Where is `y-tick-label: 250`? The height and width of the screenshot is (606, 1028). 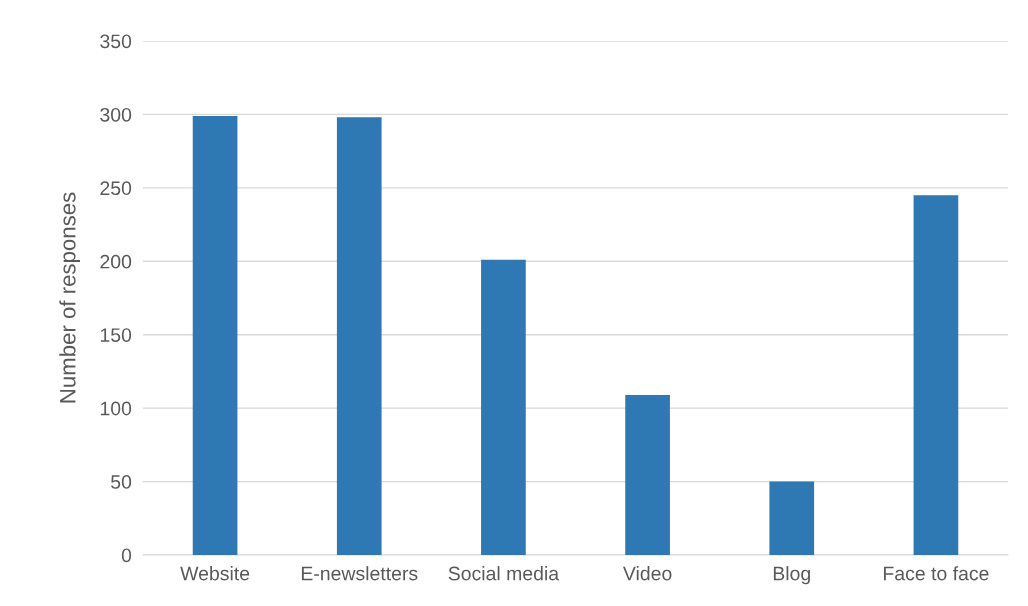 y-tick-label: 250 is located at coordinates (116, 188).